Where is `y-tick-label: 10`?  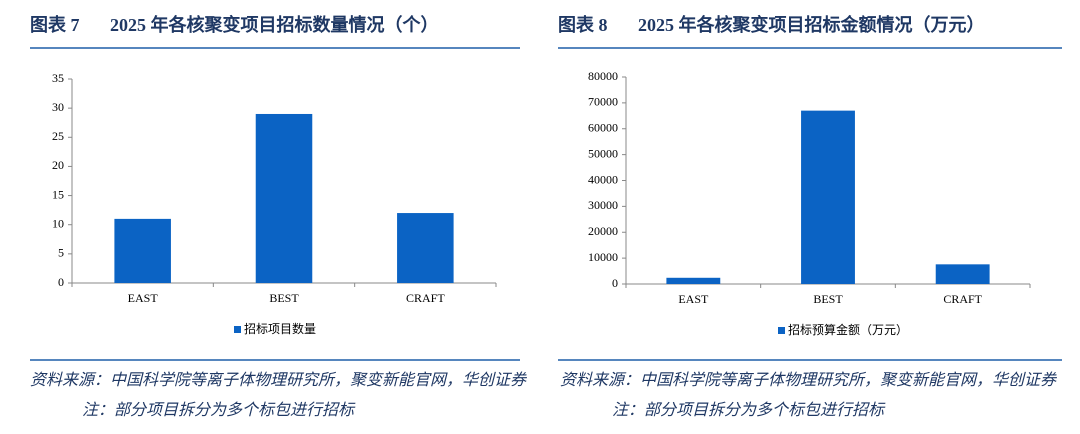
y-tick-label: 10 is located at coordinates (58, 223).